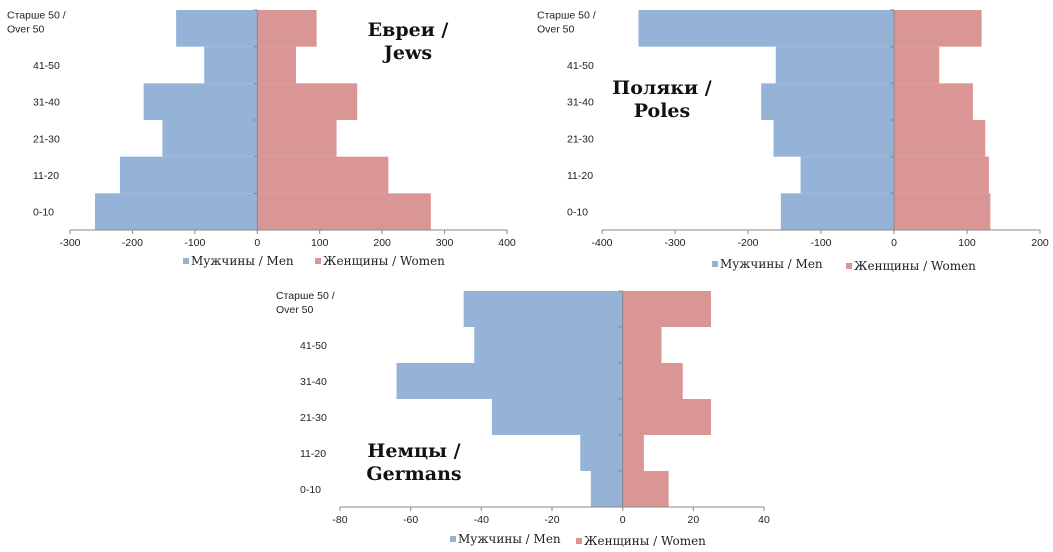 This screenshot has height=552, width=1053. What do you see at coordinates (771, 264) in the screenshot?
I see `legend-label-poles-0: Мужчины / Men` at bounding box center [771, 264].